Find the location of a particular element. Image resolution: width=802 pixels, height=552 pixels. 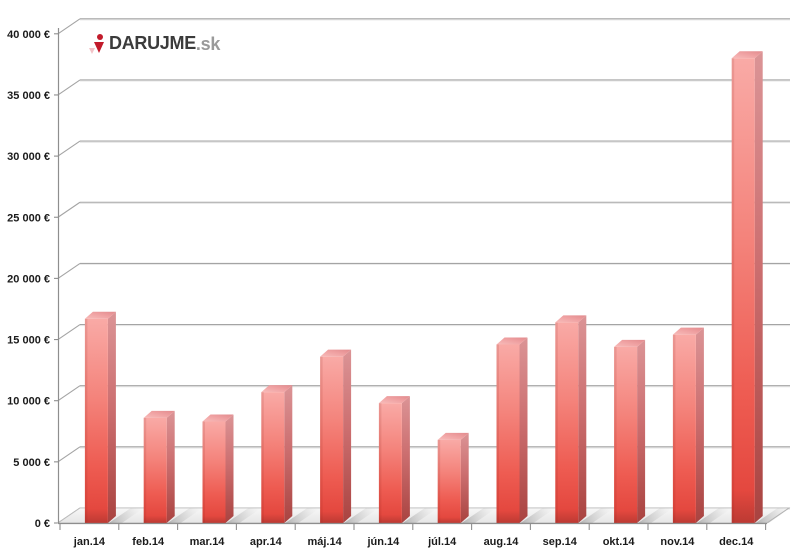

bar-máj.14 is located at coordinates (336, 436).